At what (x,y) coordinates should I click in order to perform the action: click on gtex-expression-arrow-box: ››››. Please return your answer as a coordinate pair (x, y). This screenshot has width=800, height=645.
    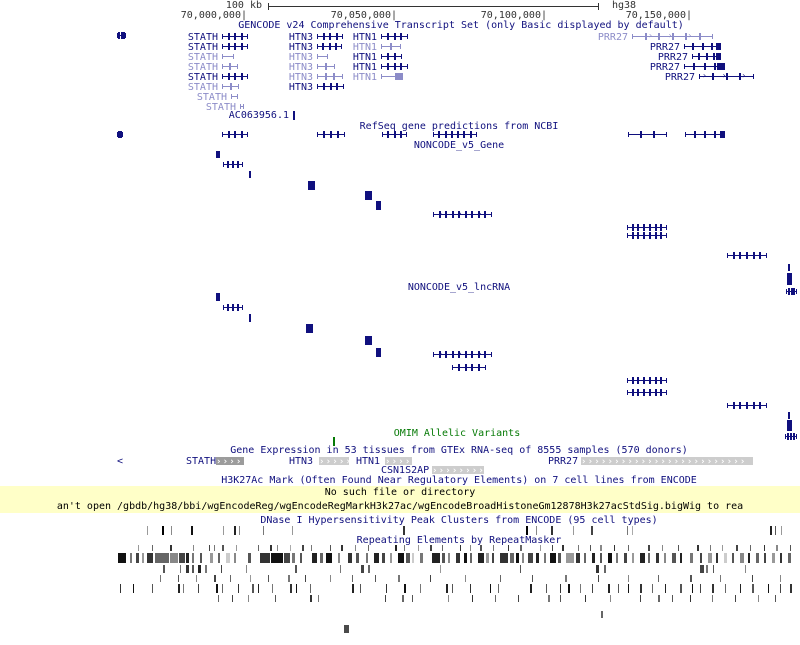
    Looking at the image, I should click on (230, 461).